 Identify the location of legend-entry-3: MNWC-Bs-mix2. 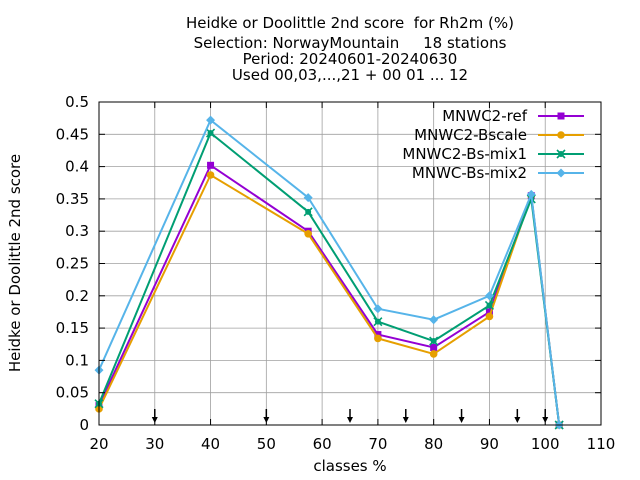
(498, 173).